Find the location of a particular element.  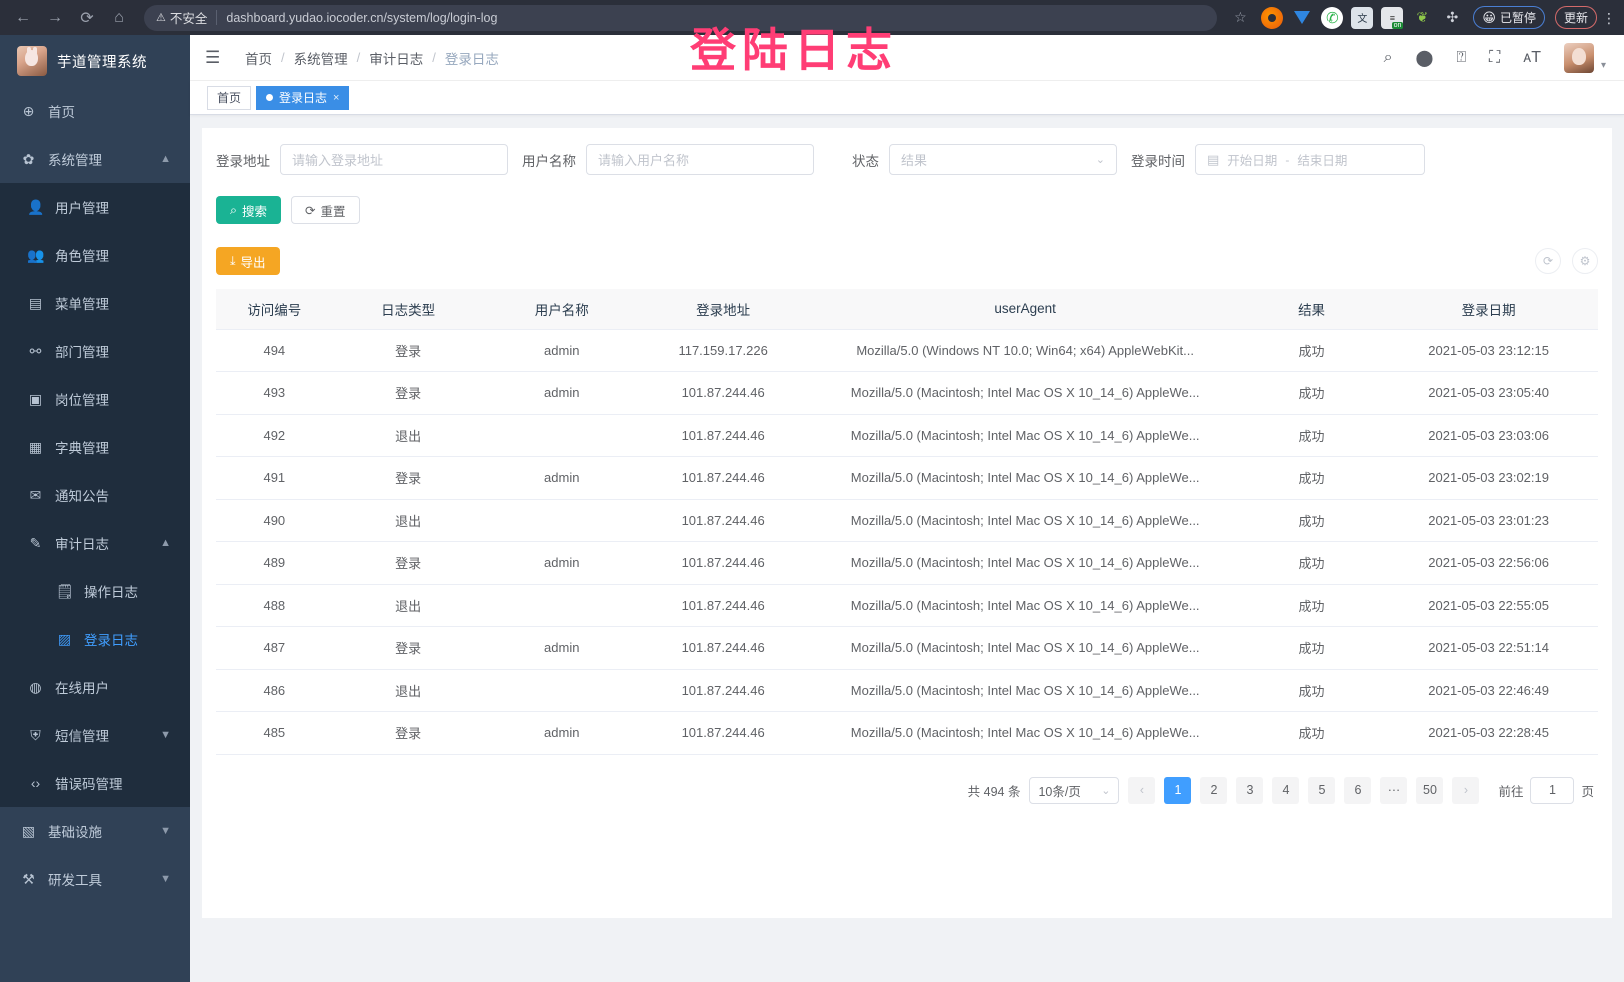

sidebar-item-post-mgmt: ▣ 岗位管理 is located at coordinates (95, 399).